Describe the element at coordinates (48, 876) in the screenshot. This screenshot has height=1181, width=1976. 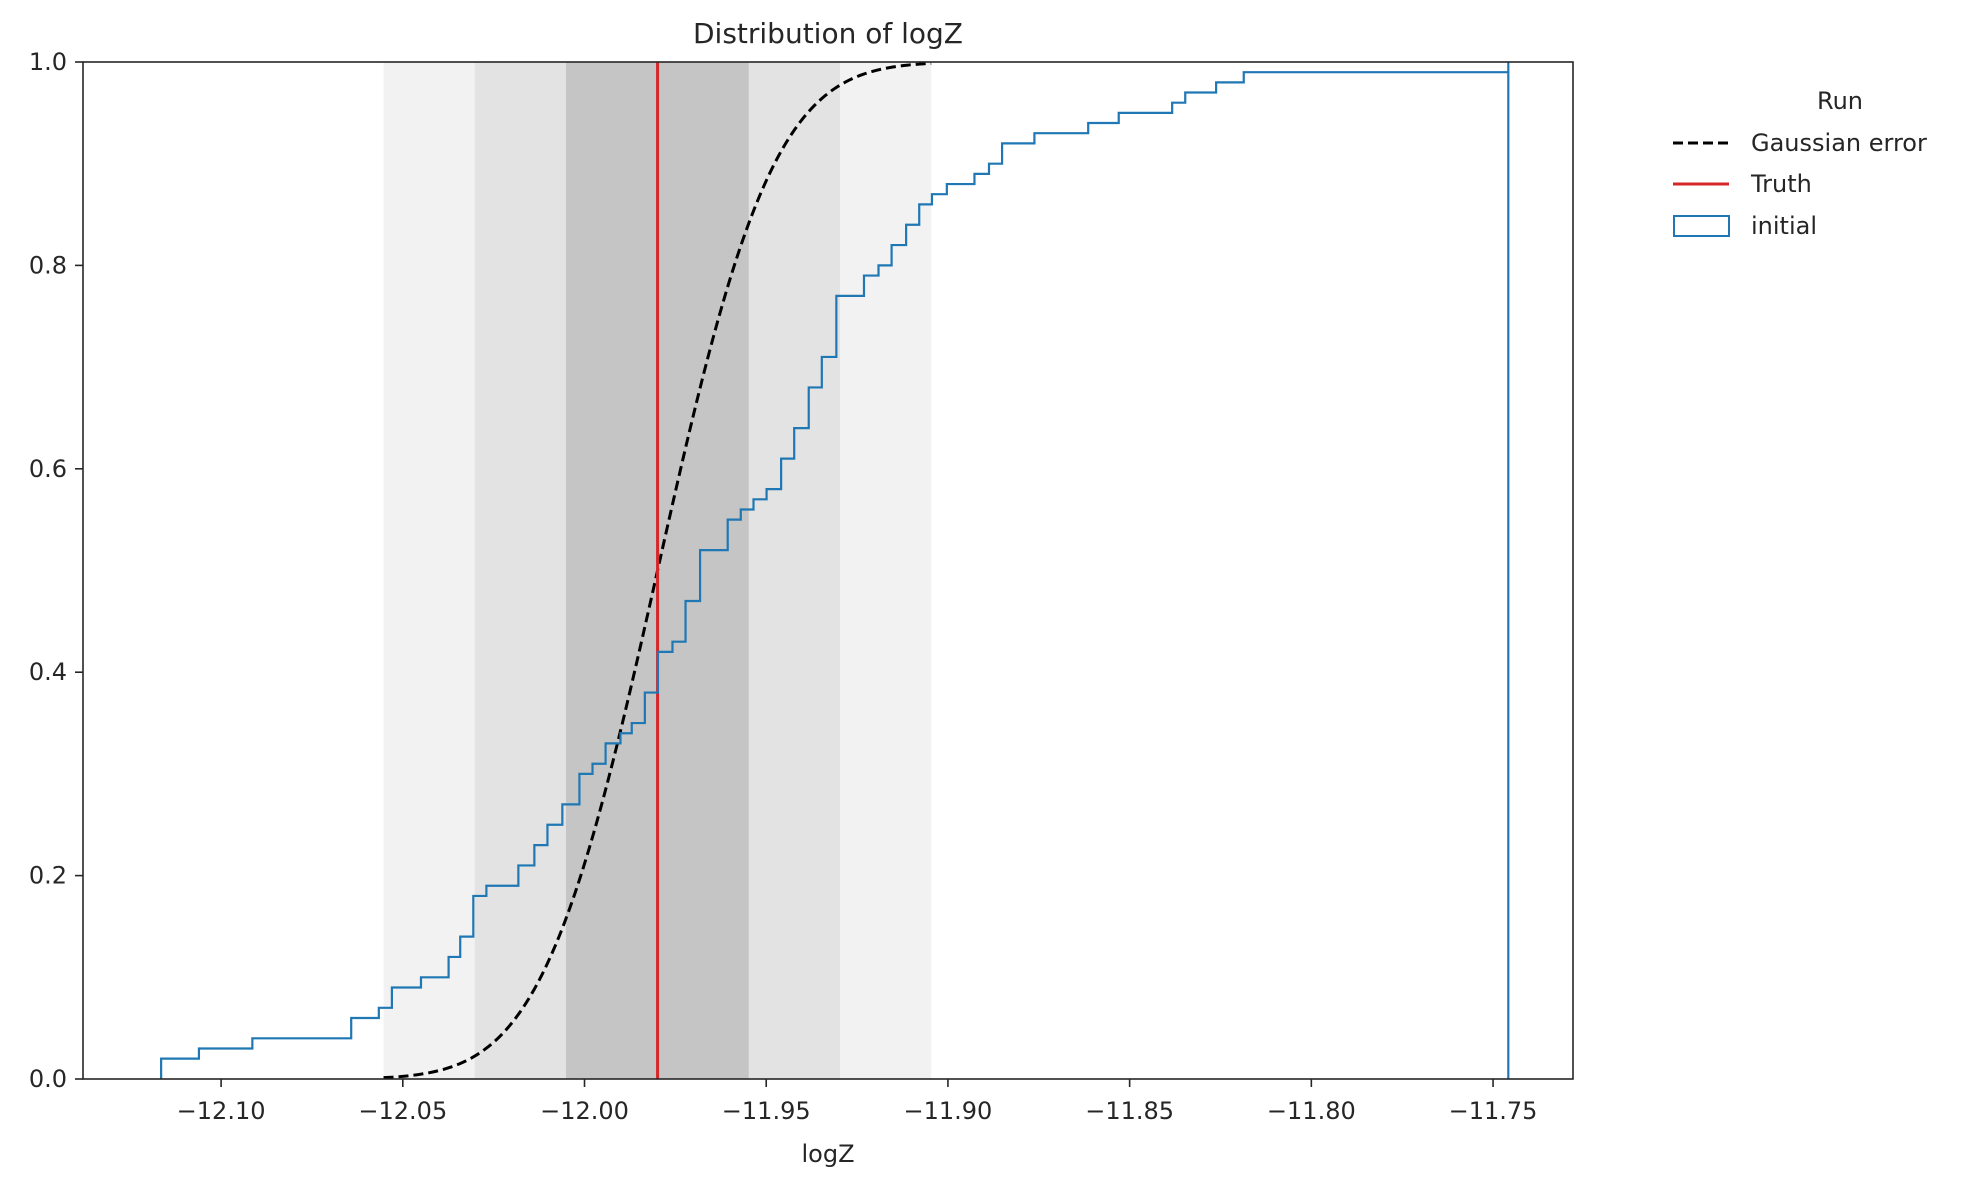
I see `y-tick-label: 0.2` at that location.